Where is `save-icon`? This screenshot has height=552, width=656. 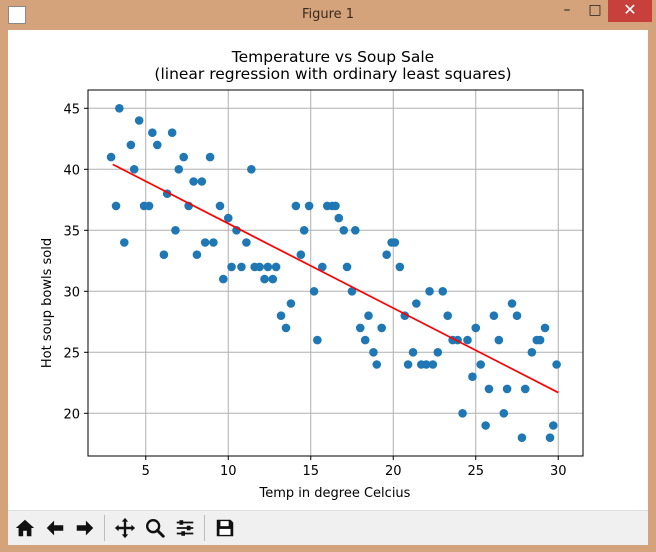 save-icon is located at coordinates (225, 528).